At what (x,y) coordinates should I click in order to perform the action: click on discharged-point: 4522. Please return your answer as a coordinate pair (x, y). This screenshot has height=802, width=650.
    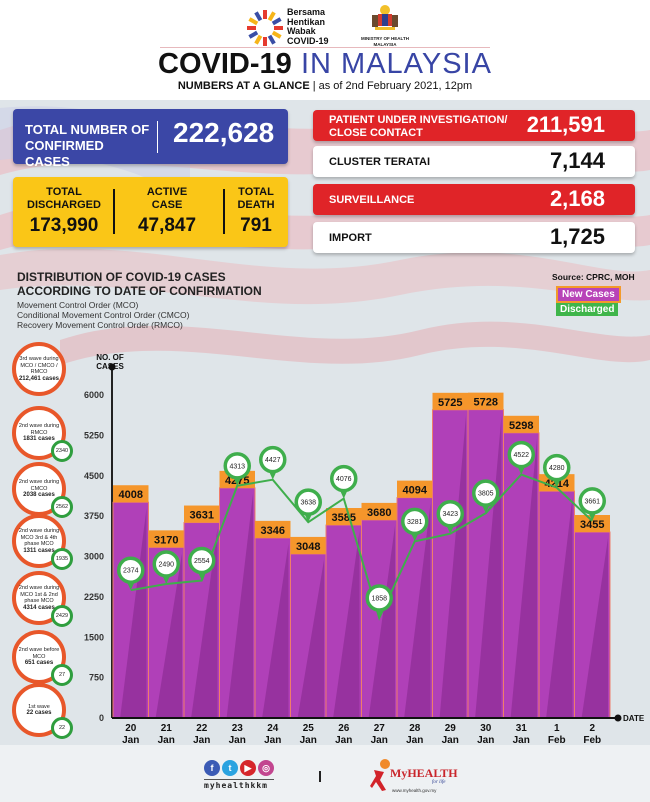
    Looking at the image, I should click on (521, 457).